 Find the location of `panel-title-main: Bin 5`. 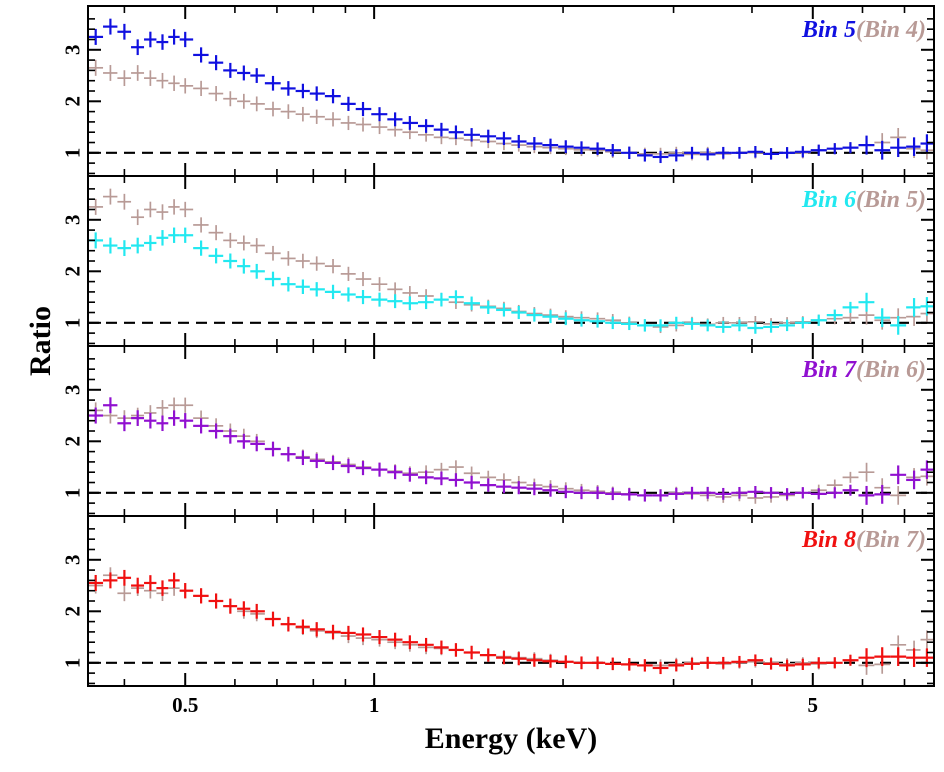

panel-title-main: Bin 5 is located at coordinates (828, 30).